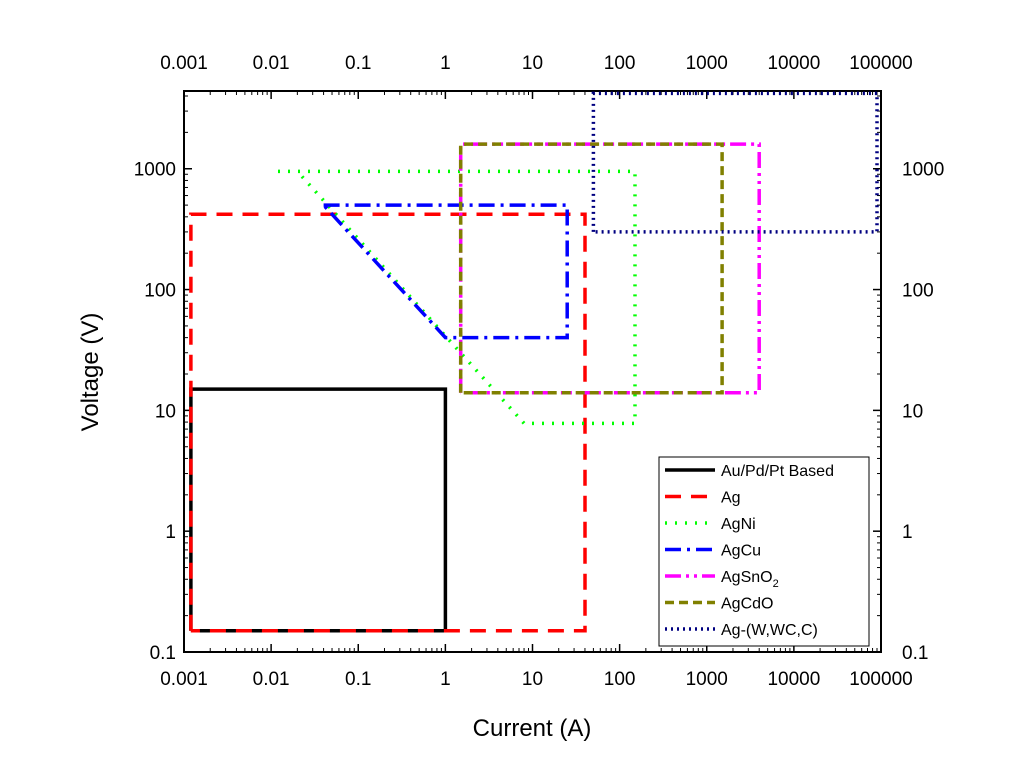 The height and width of the screenshot is (784, 1024). Describe the element at coordinates (923, 170) in the screenshot. I see `y-tick-label-right: 1000` at that location.